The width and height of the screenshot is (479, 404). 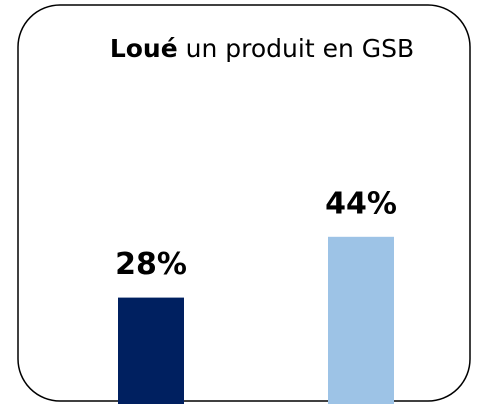 What do you see at coordinates (144, 48) in the screenshot?
I see `title-bold: Loué` at bounding box center [144, 48].